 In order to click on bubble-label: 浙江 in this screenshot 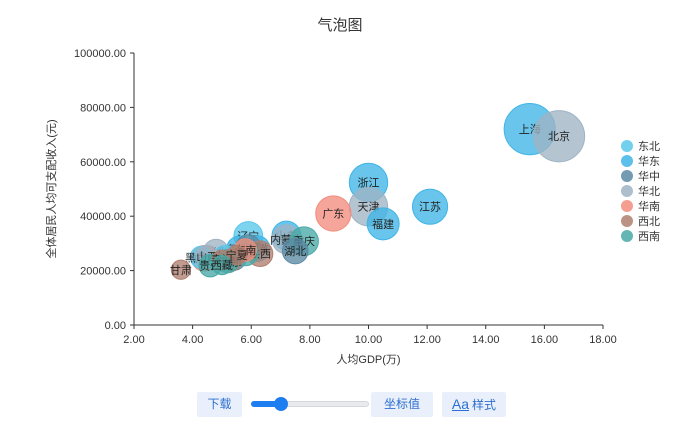, I will do `click(369, 182)`.